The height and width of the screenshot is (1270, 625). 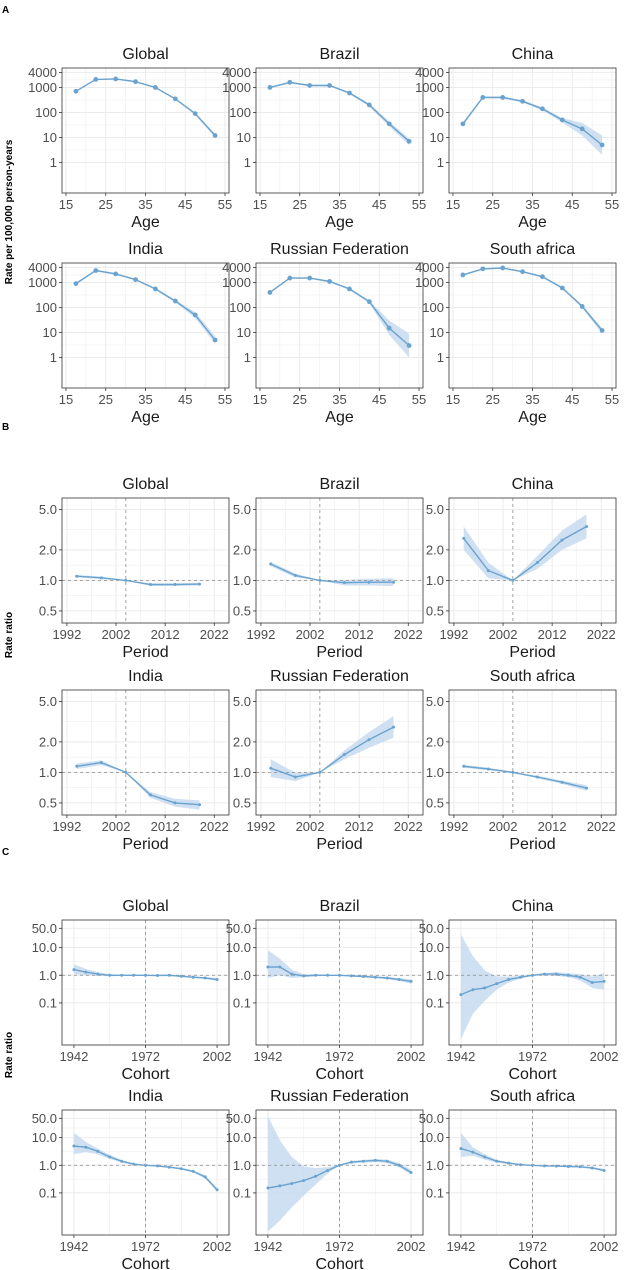 I want to click on panel-title: China, so click(x=533, y=906).